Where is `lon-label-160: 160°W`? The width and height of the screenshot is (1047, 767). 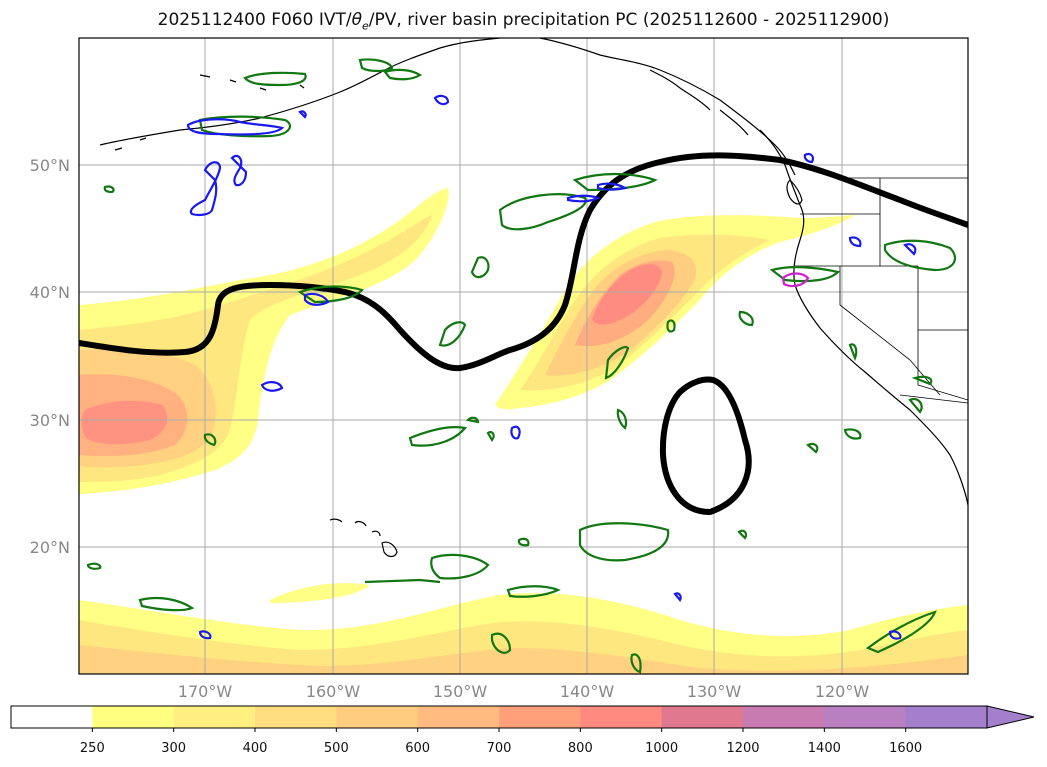
lon-label-160: 160°W is located at coordinates (333, 691).